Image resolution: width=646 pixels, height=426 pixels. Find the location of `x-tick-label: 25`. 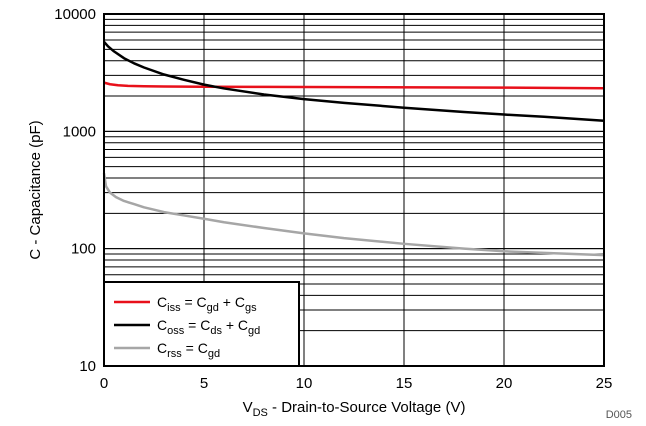

x-tick-label: 25 is located at coordinates (604, 383).